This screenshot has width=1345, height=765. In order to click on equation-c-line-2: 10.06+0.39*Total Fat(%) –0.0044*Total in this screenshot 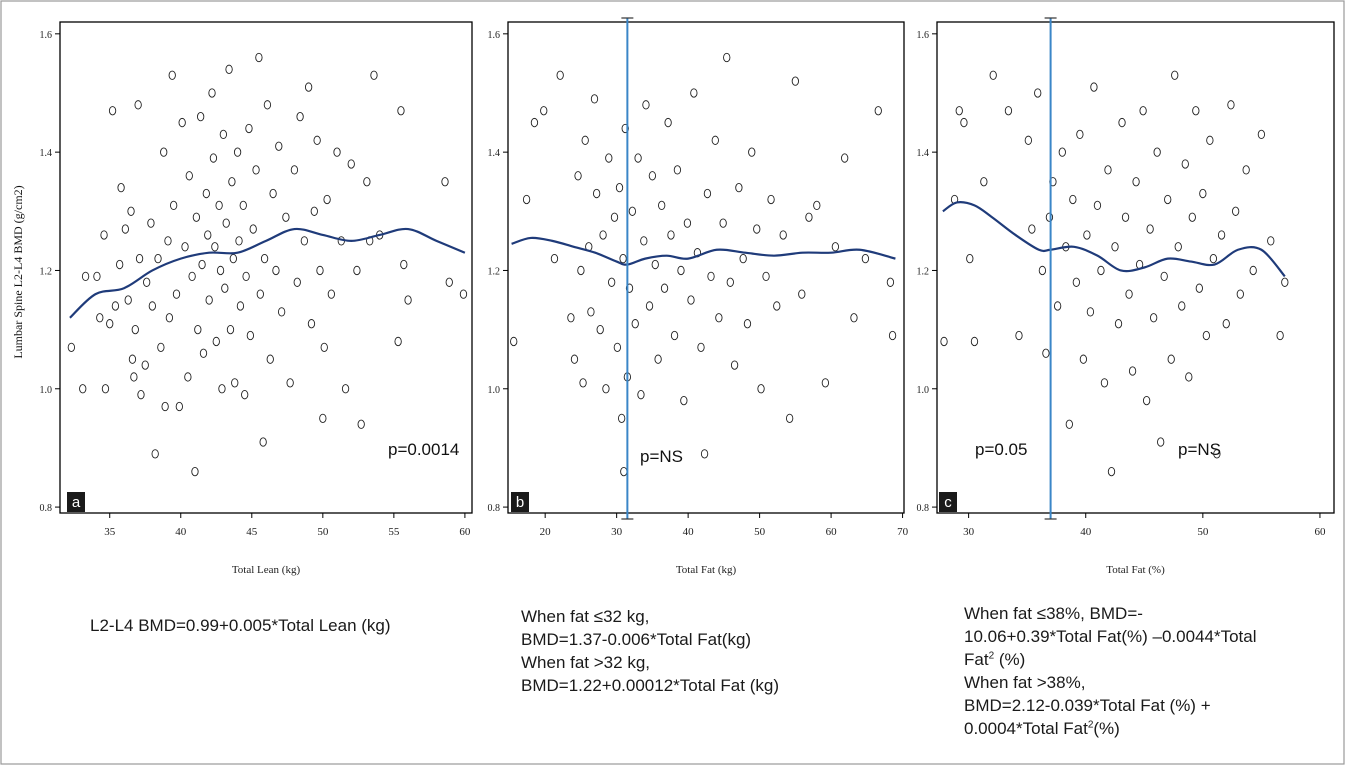, I will do `click(1110, 636)`.